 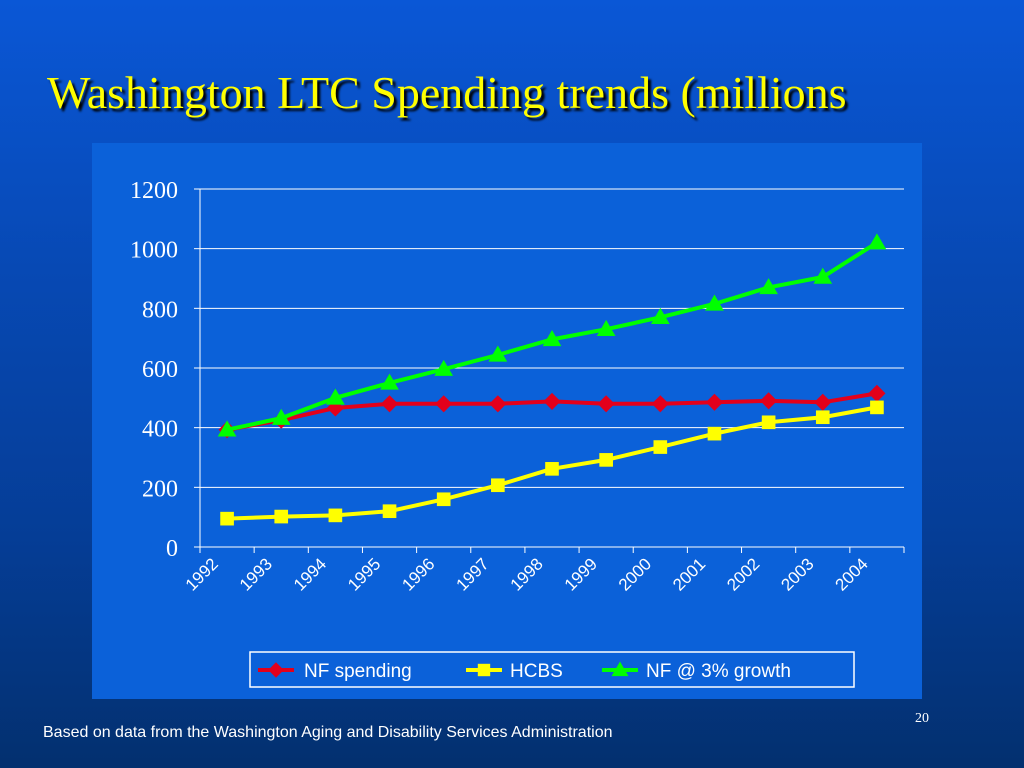 What do you see at coordinates (922, 718) in the screenshot?
I see `slide-number: 20` at bounding box center [922, 718].